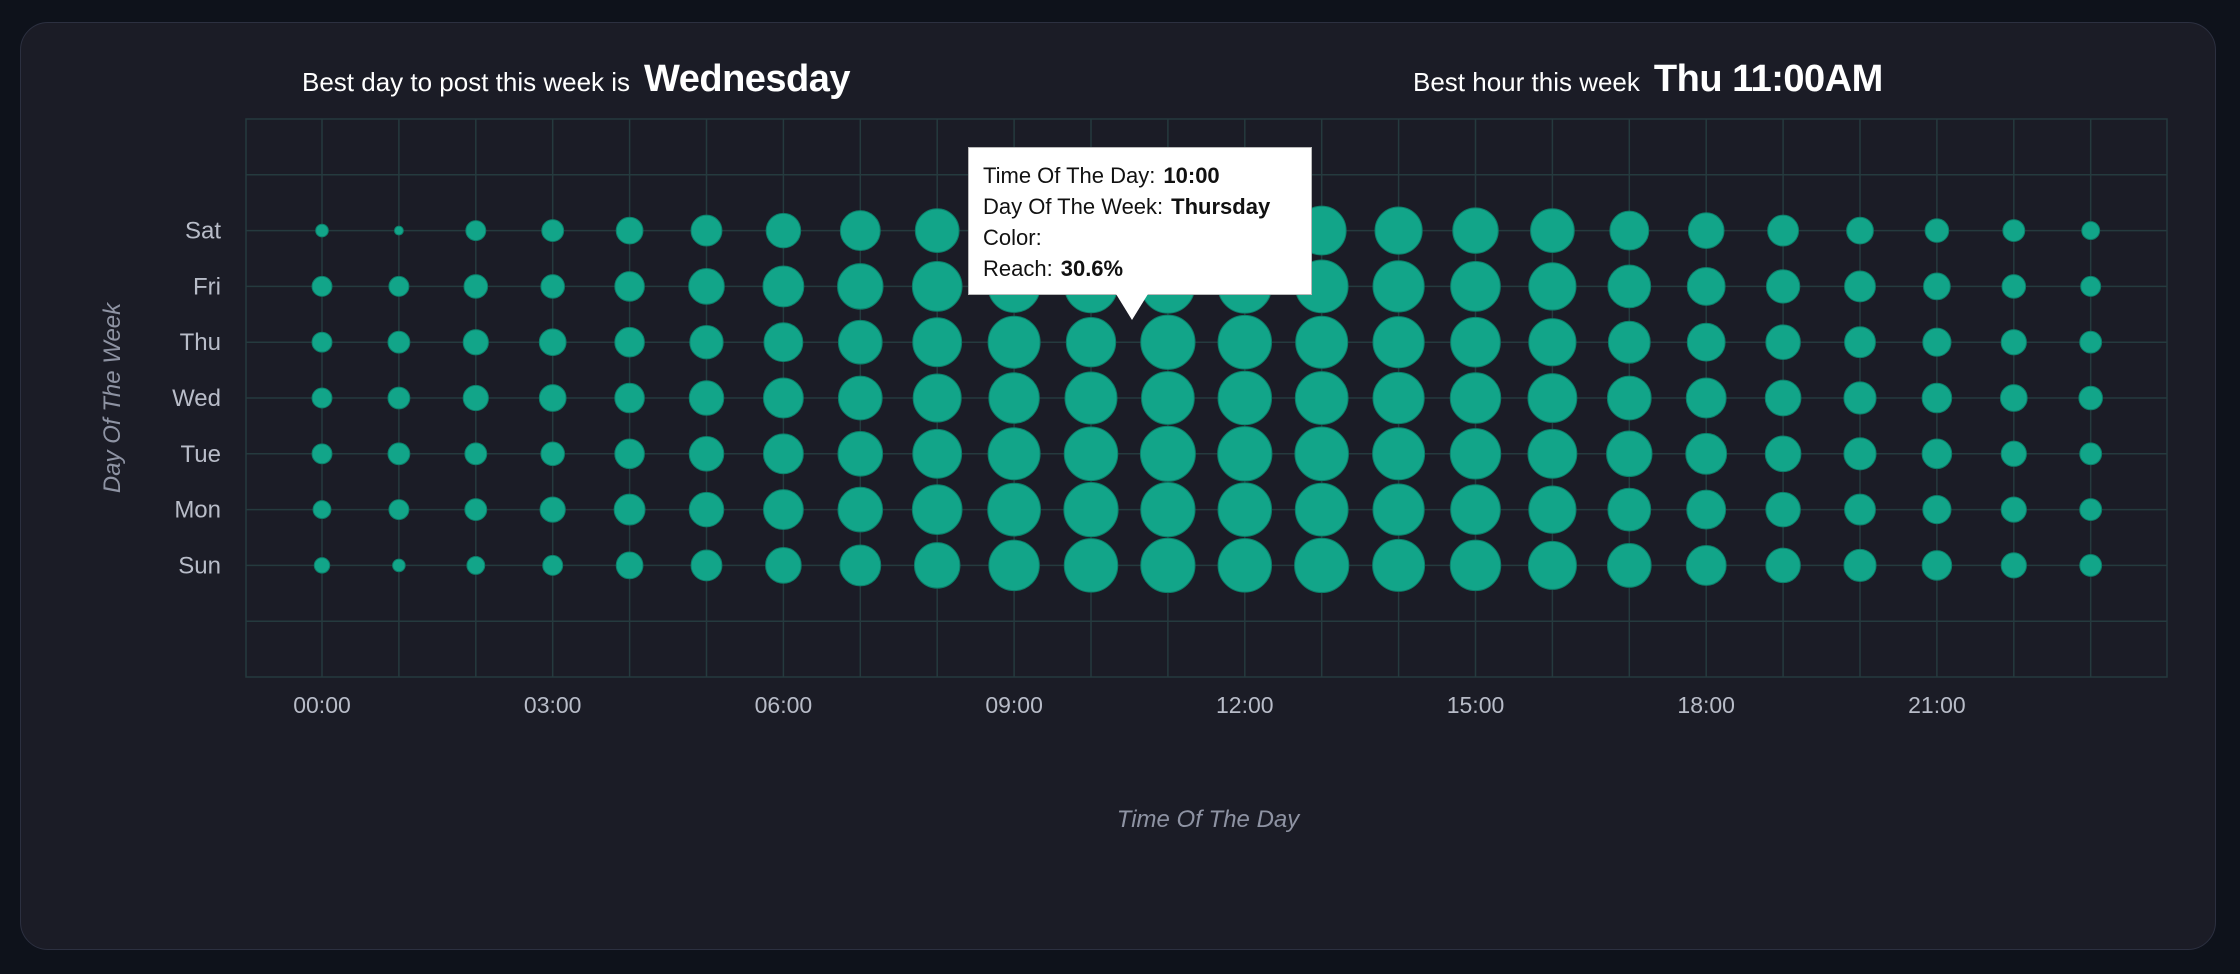 The image size is (2240, 974). I want to click on bubble-mon-2000, so click(1860, 509).